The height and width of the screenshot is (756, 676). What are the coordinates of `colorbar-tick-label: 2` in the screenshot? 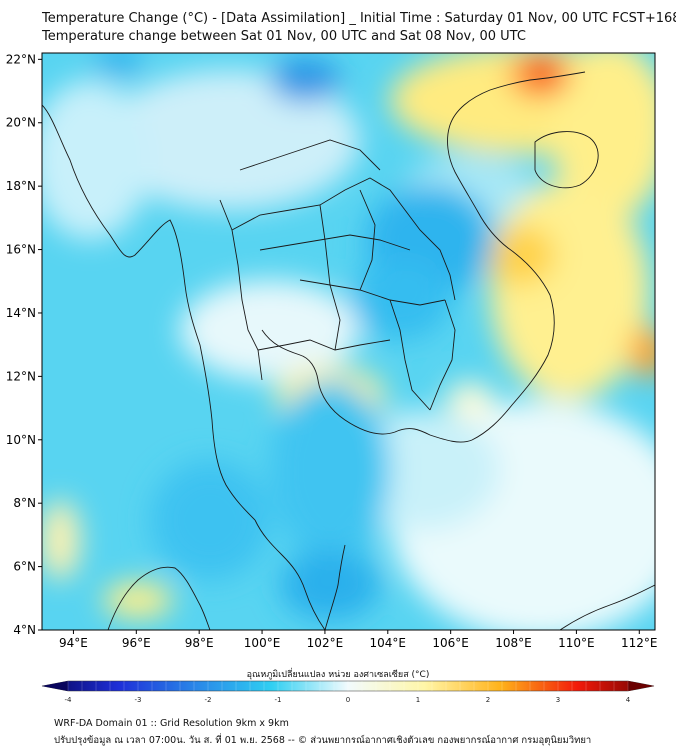 It's located at (488, 700).